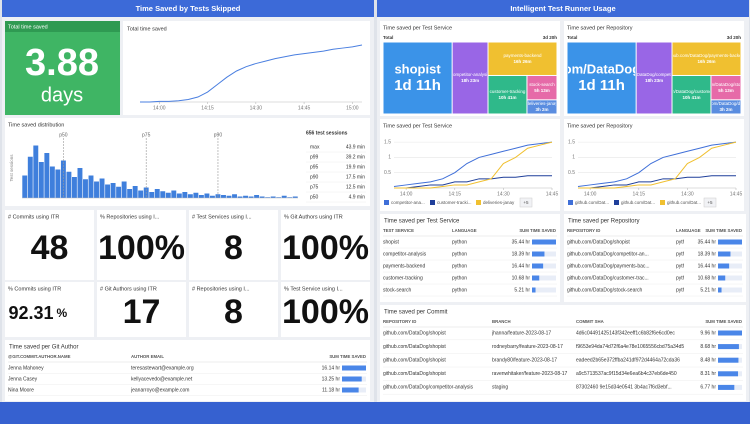 This screenshot has width=750, height=424. I want to click on legend-more-label: +5, so click(710, 202).